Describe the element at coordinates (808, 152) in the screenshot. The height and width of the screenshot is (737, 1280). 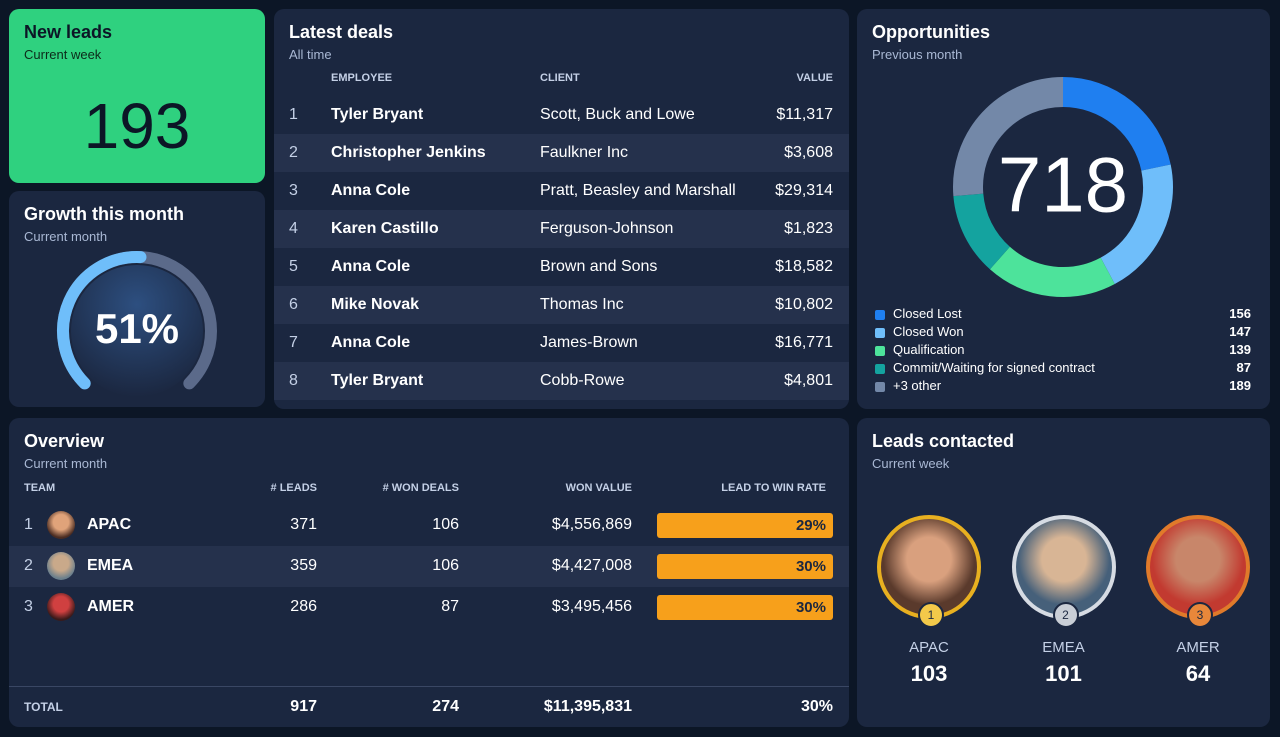
I see `value: $3,608` at that location.